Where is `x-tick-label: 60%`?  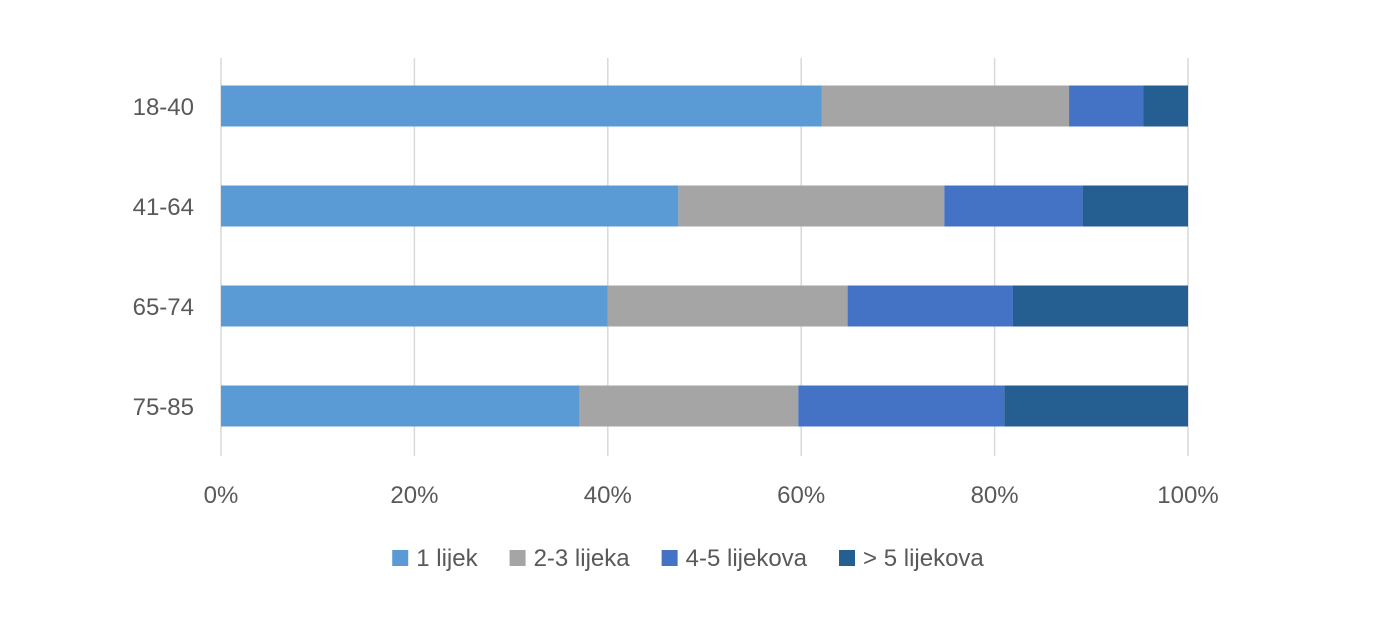 x-tick-label: 60% is located at coordinates (801, 495).